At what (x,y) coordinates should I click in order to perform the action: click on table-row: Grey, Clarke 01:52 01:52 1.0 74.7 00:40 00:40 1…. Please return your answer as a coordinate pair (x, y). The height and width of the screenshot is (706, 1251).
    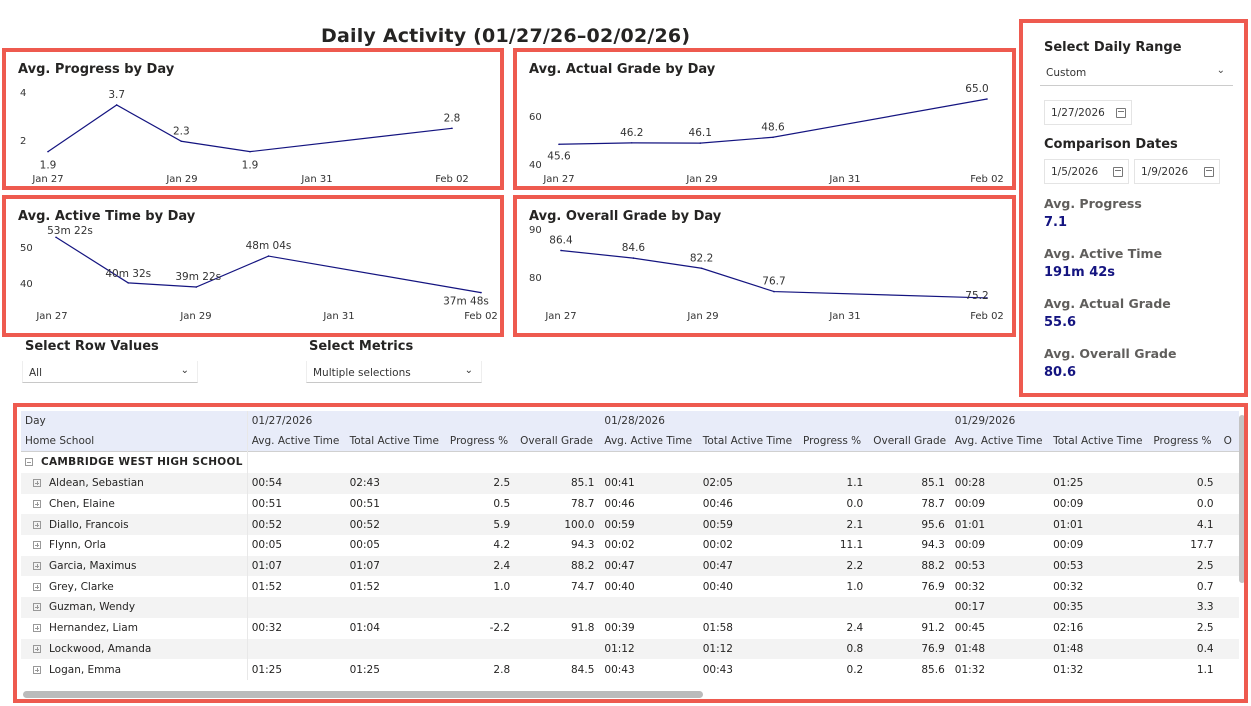
    Looking at the image, I should click on (630, 587).